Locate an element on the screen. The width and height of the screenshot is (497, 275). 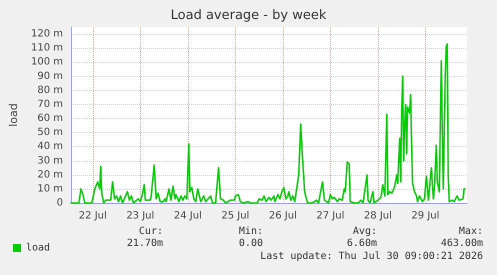
y-tick-label: 70 m is located at coordinates (50, 104).